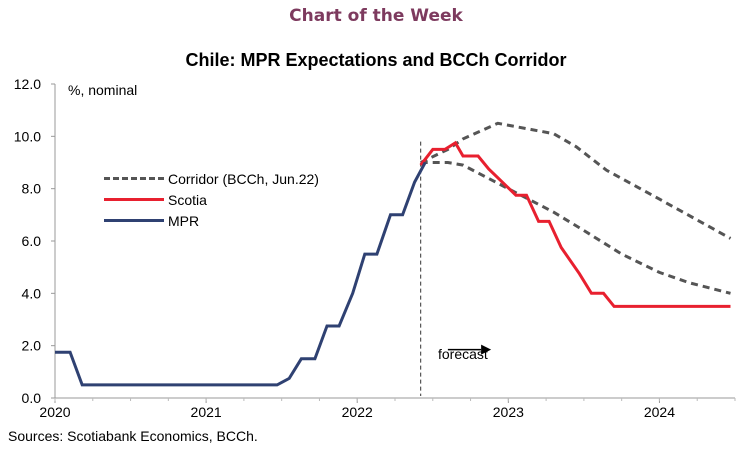 This screenshot has height=452, width=752. I want to click on y-tick-label: 12.0, so click(27, 84).